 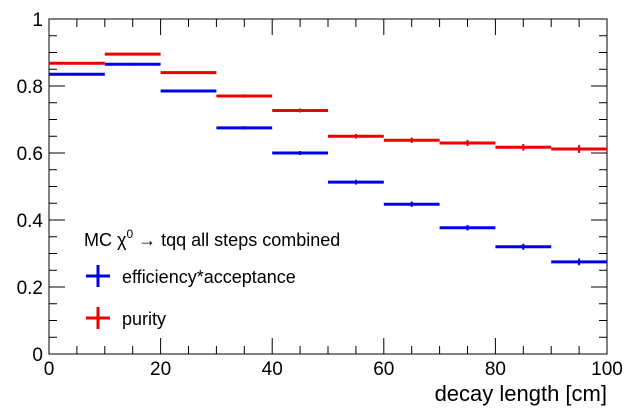 I want to click on x-tick-label: 60, so click(x=383, y=369).